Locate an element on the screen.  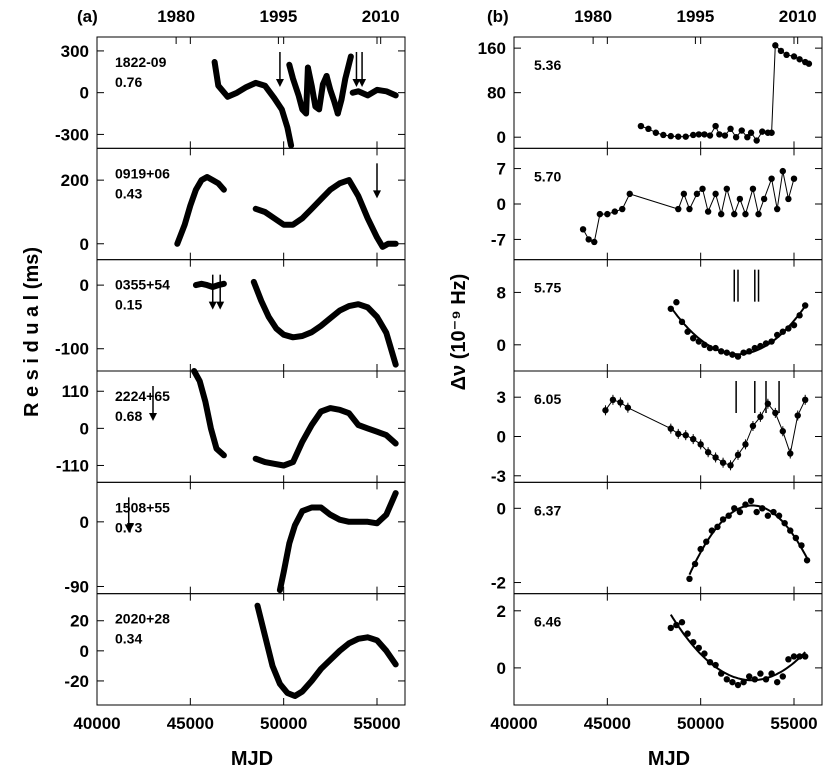
right_column-panel-5-fit-curve is located at coordinates (737, 648).